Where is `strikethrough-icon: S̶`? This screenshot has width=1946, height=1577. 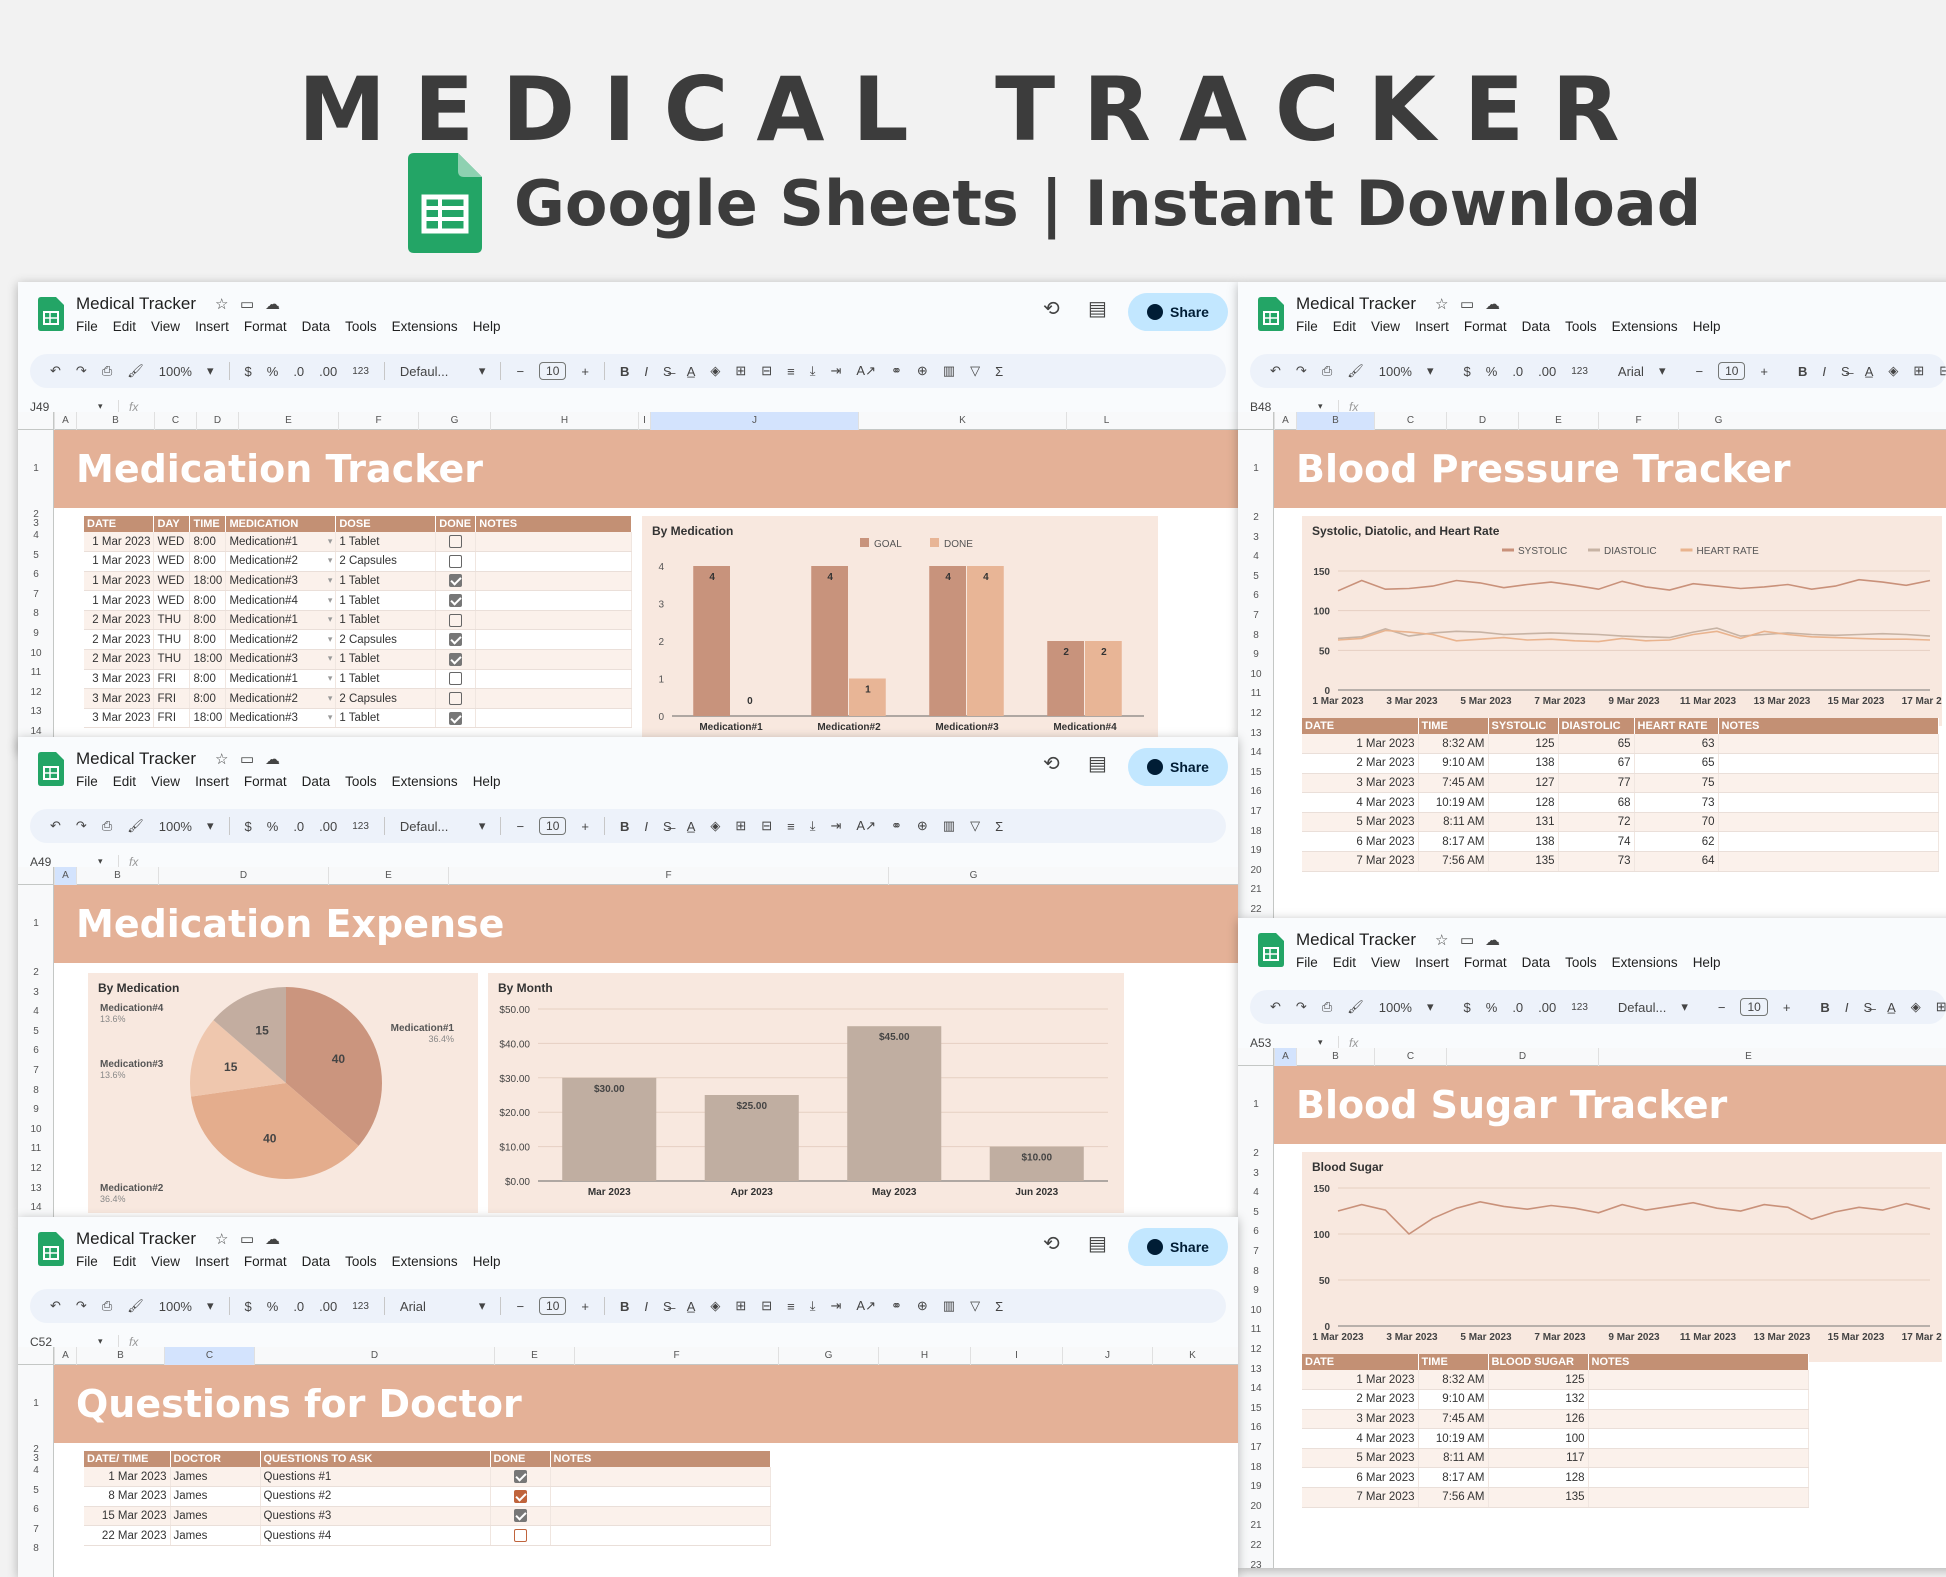 strikethrough-icon: S̶ is located at coordinates (1868, 1007).